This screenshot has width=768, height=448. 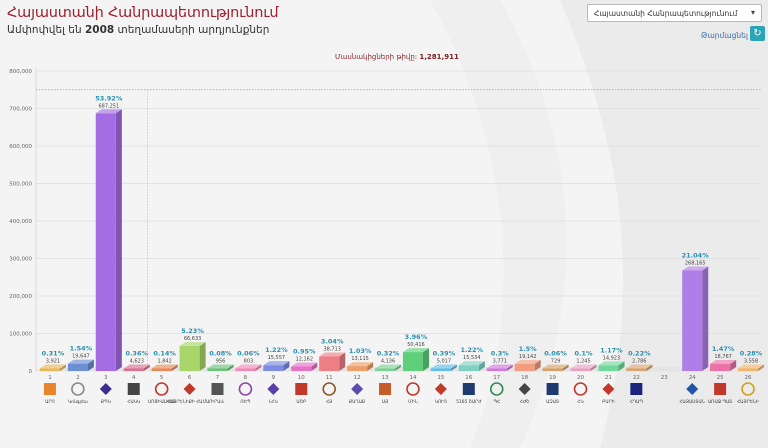 I want to click on value-label: 4,623, so click(x=137, y=362).